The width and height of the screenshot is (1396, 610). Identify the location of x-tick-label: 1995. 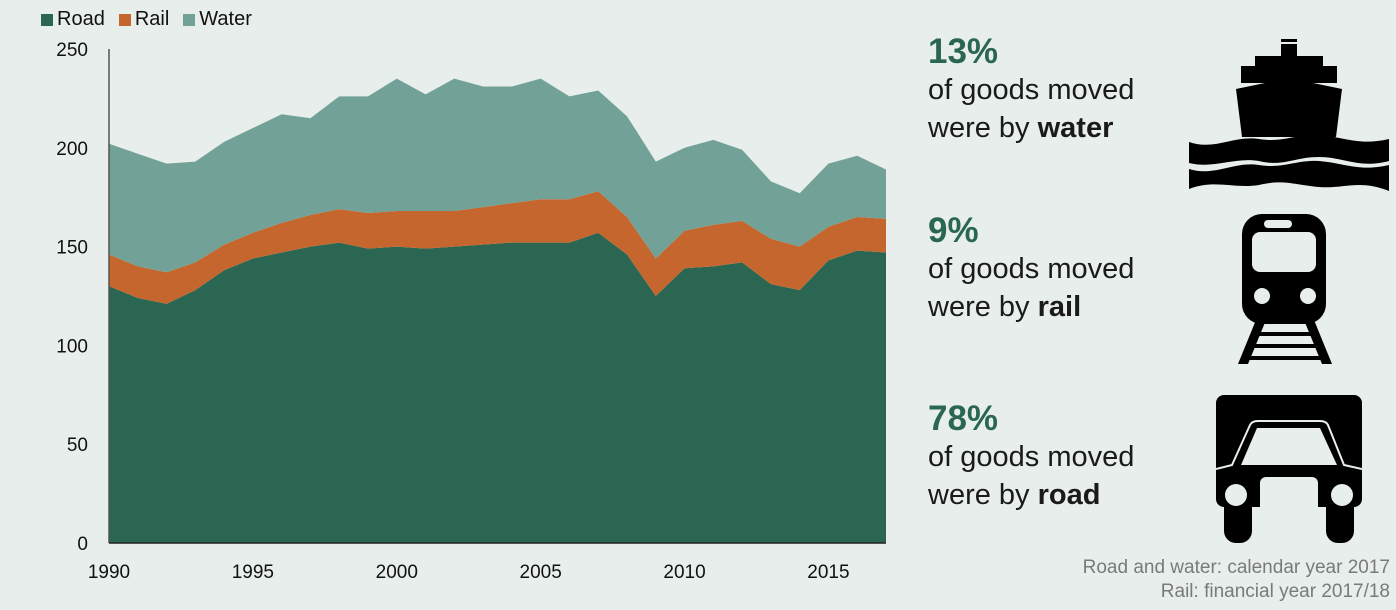
(253, 572).